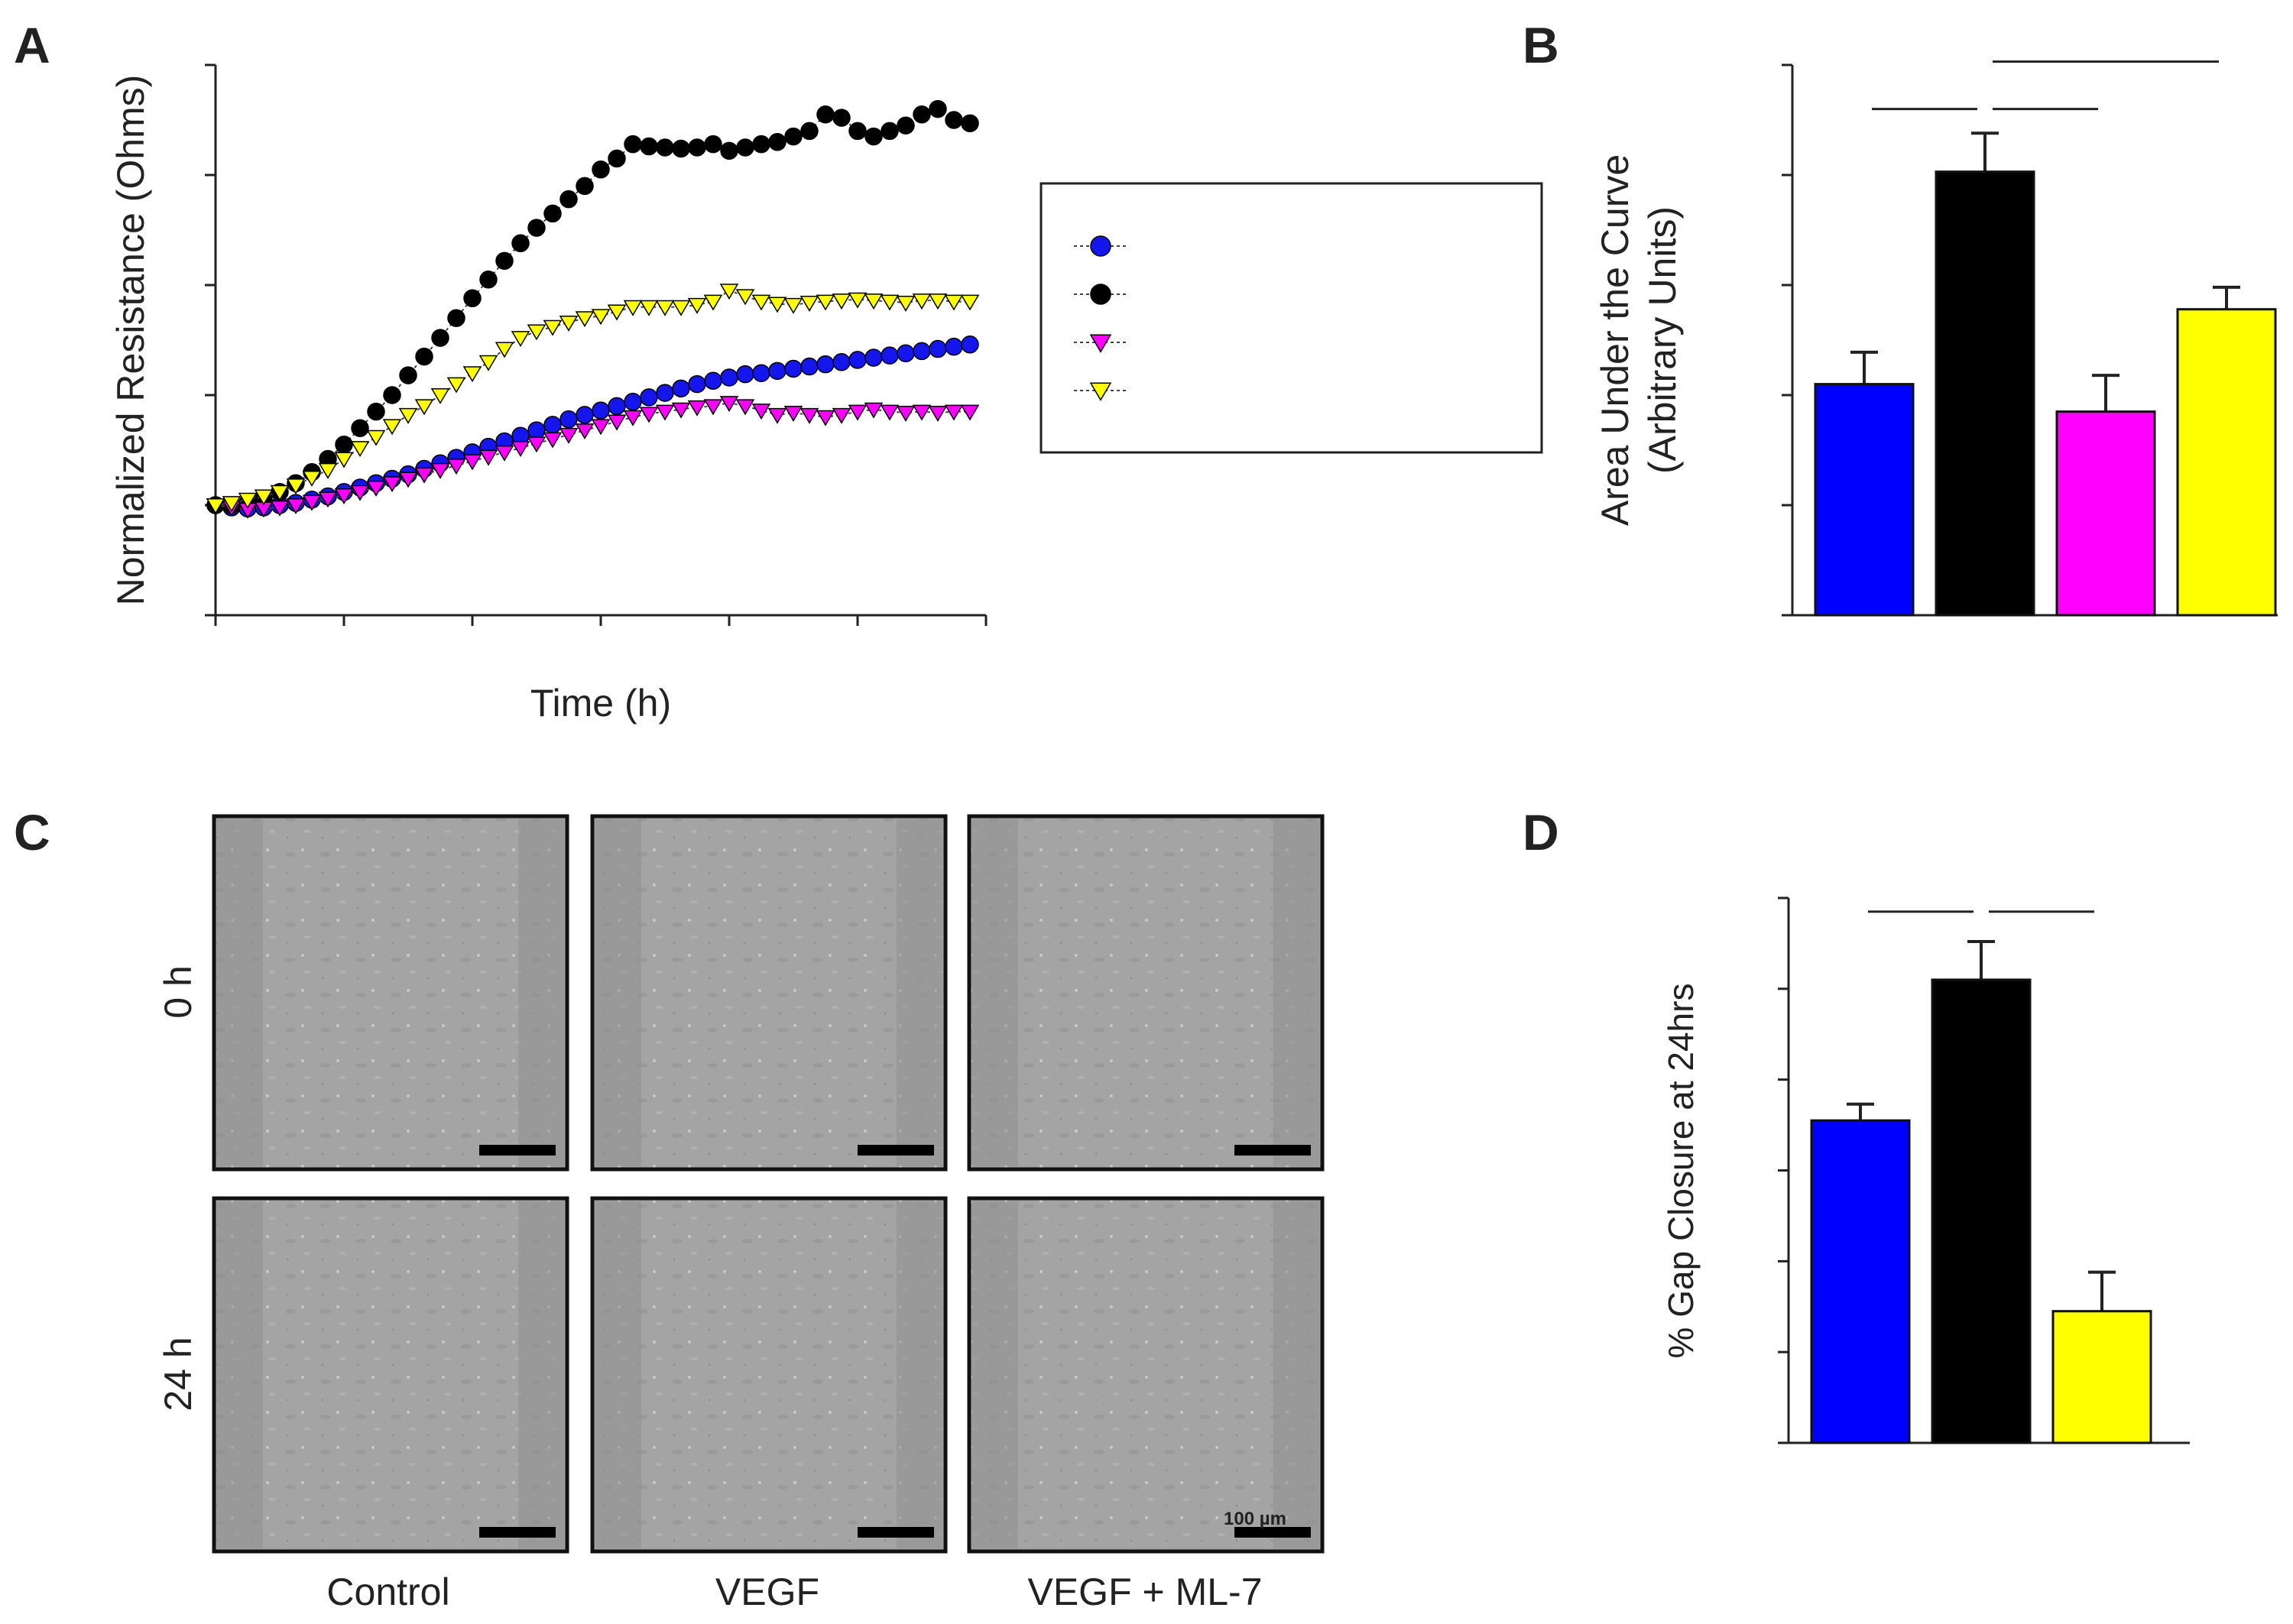 Image resolution: width=2293 pixels, height=1624 pixels. I want to click on x-axis-ticks, so click(601, 620).